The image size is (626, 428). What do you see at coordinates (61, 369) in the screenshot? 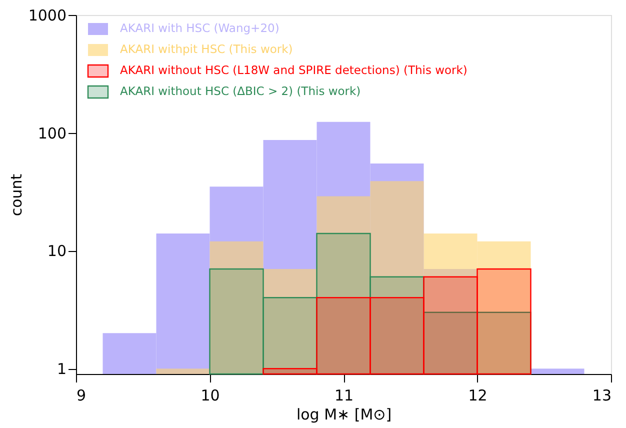
I see `y-tick-label: 1` at bounding box center [61, 369].